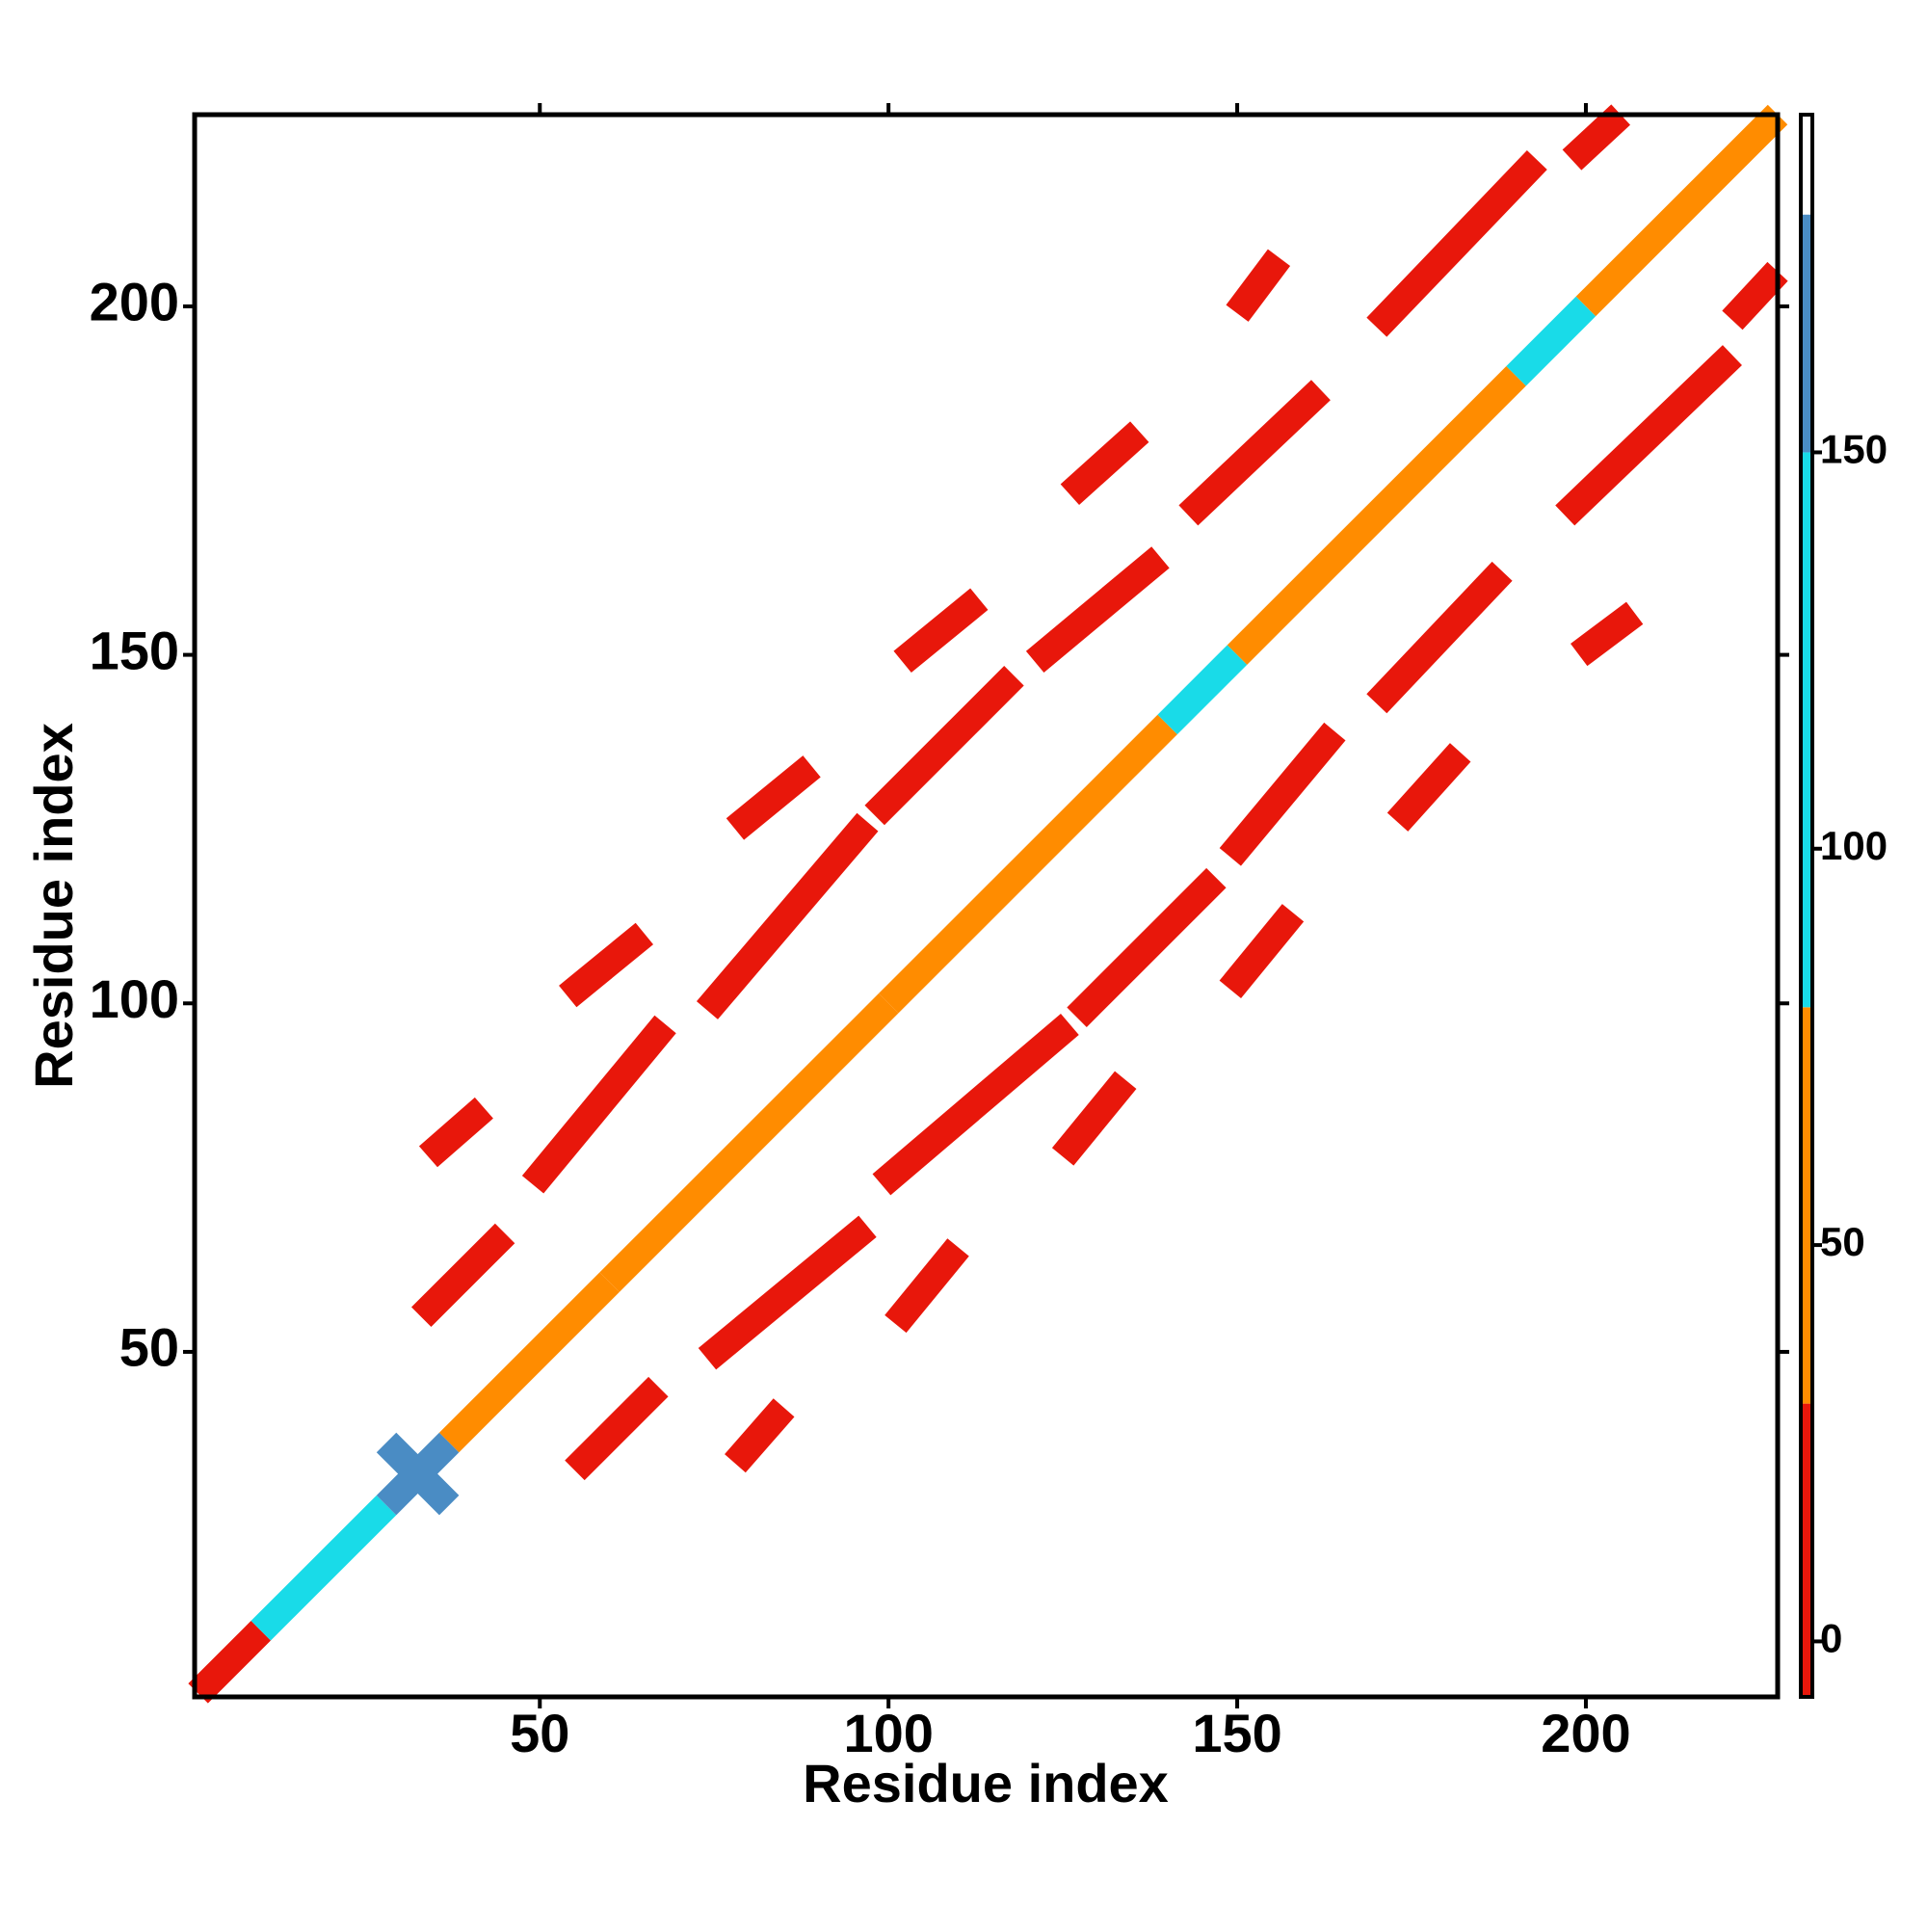 This screenshot has width=1927, height=1932. I want to click on y-axis-title: Residue index, so click(53, 906).